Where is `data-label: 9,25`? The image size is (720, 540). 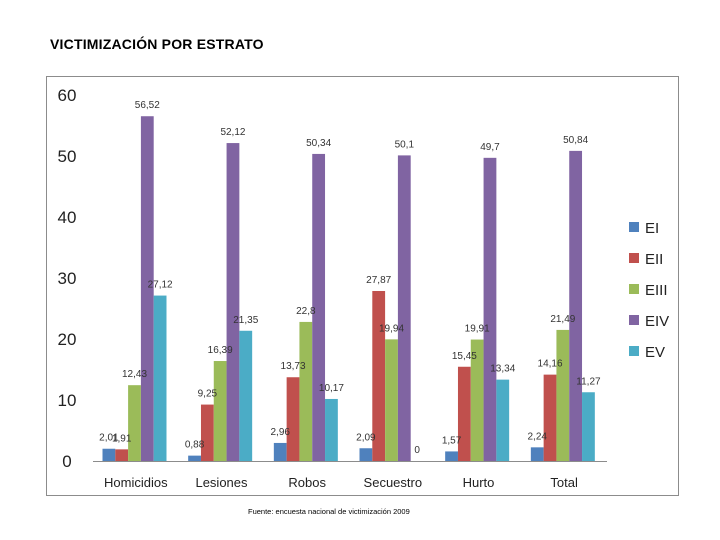 data-label: 9,25 is located at coordinates (208, 394).